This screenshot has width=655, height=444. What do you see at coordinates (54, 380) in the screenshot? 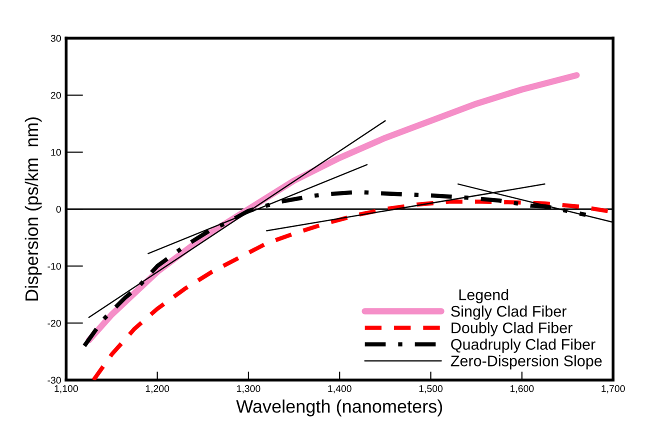
I see `y-tick-label: -30` at bounding box center [54, 380].